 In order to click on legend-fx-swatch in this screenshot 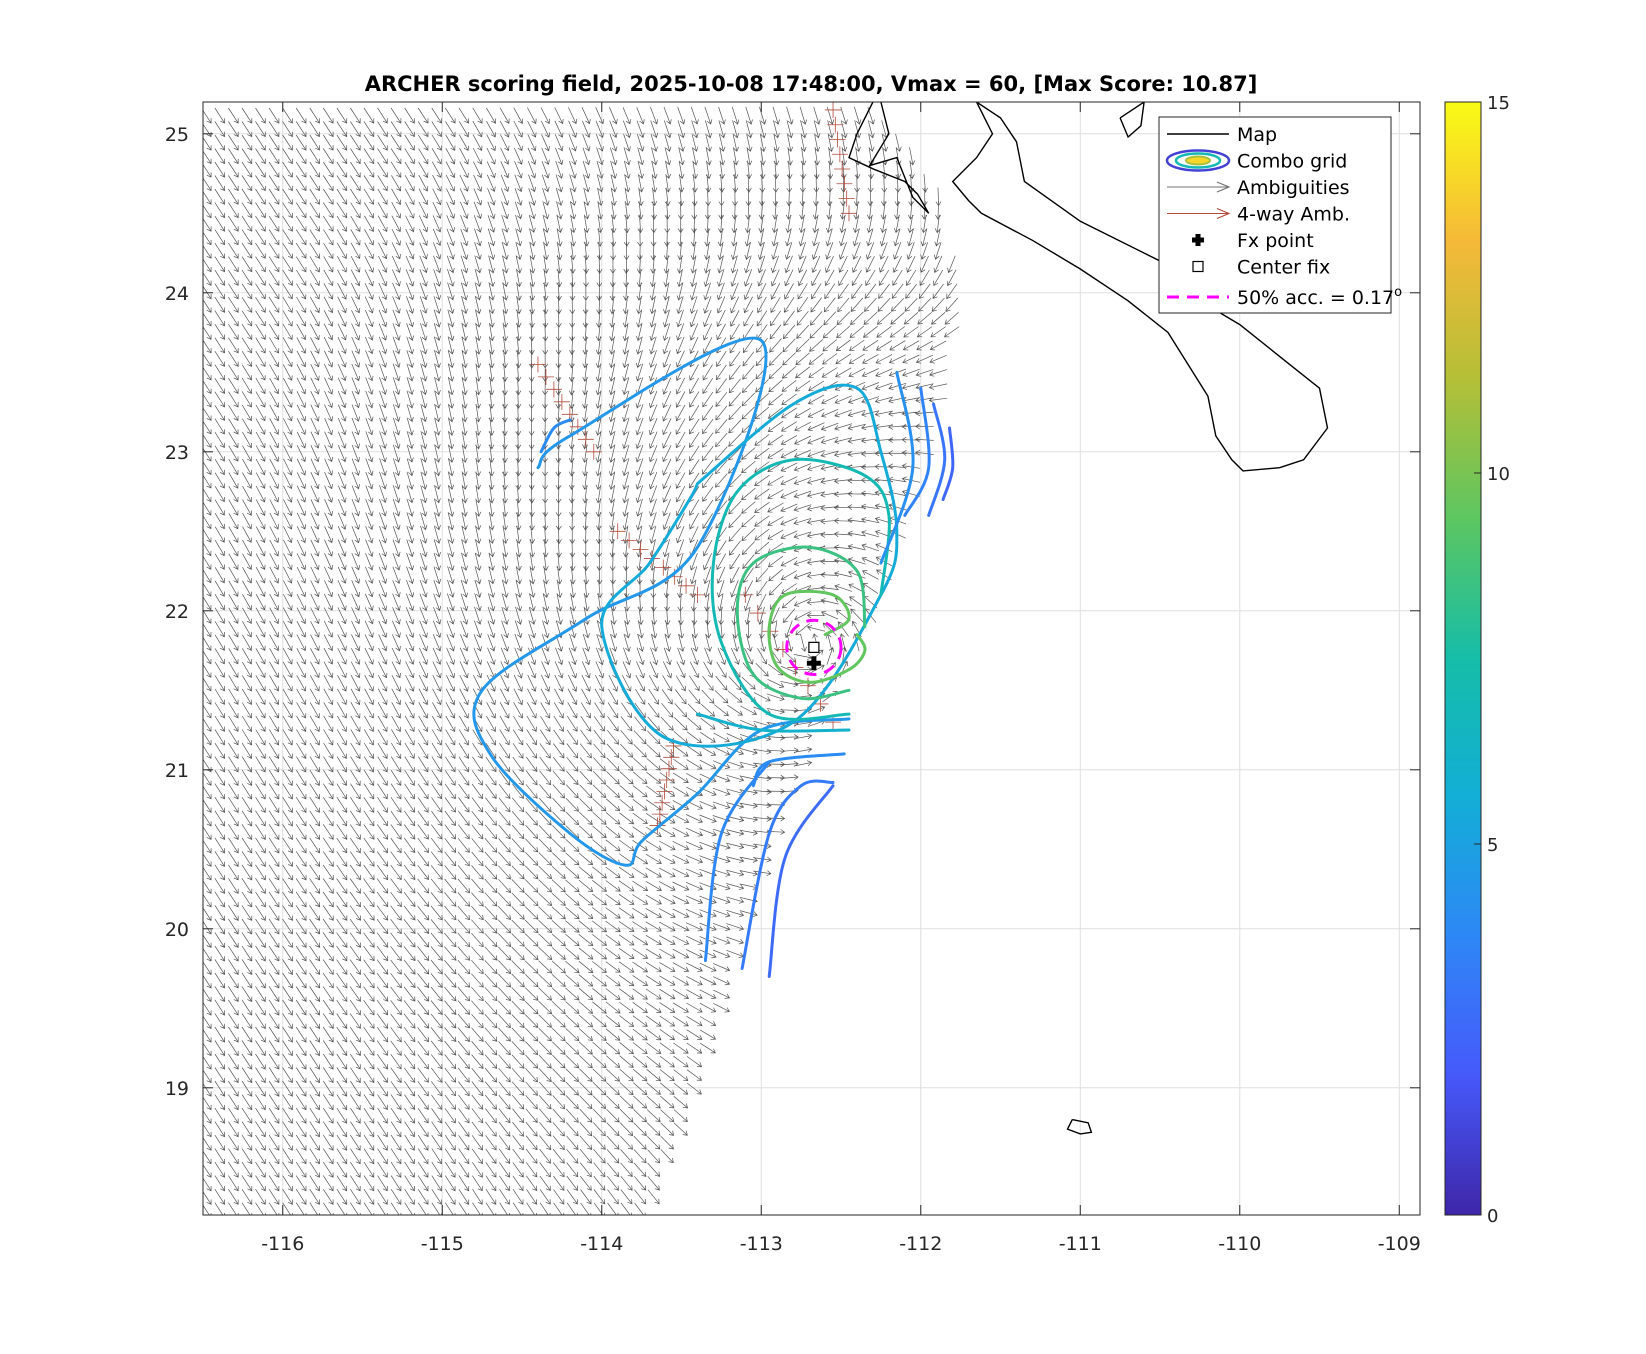, I will do `click(1198, 240)`.